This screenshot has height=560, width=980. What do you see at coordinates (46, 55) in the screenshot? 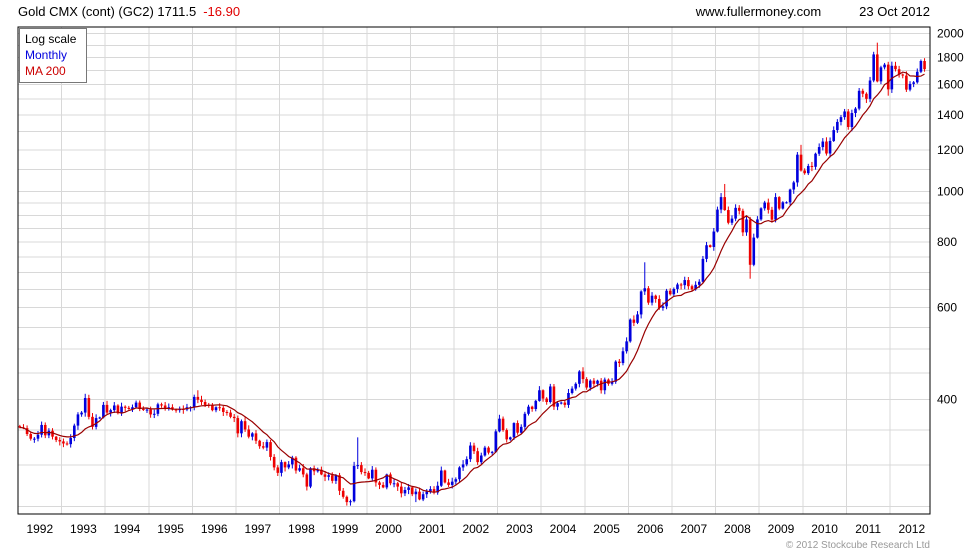
I see `legend-interval-label: Monthly` at bounding box center [46, 55].